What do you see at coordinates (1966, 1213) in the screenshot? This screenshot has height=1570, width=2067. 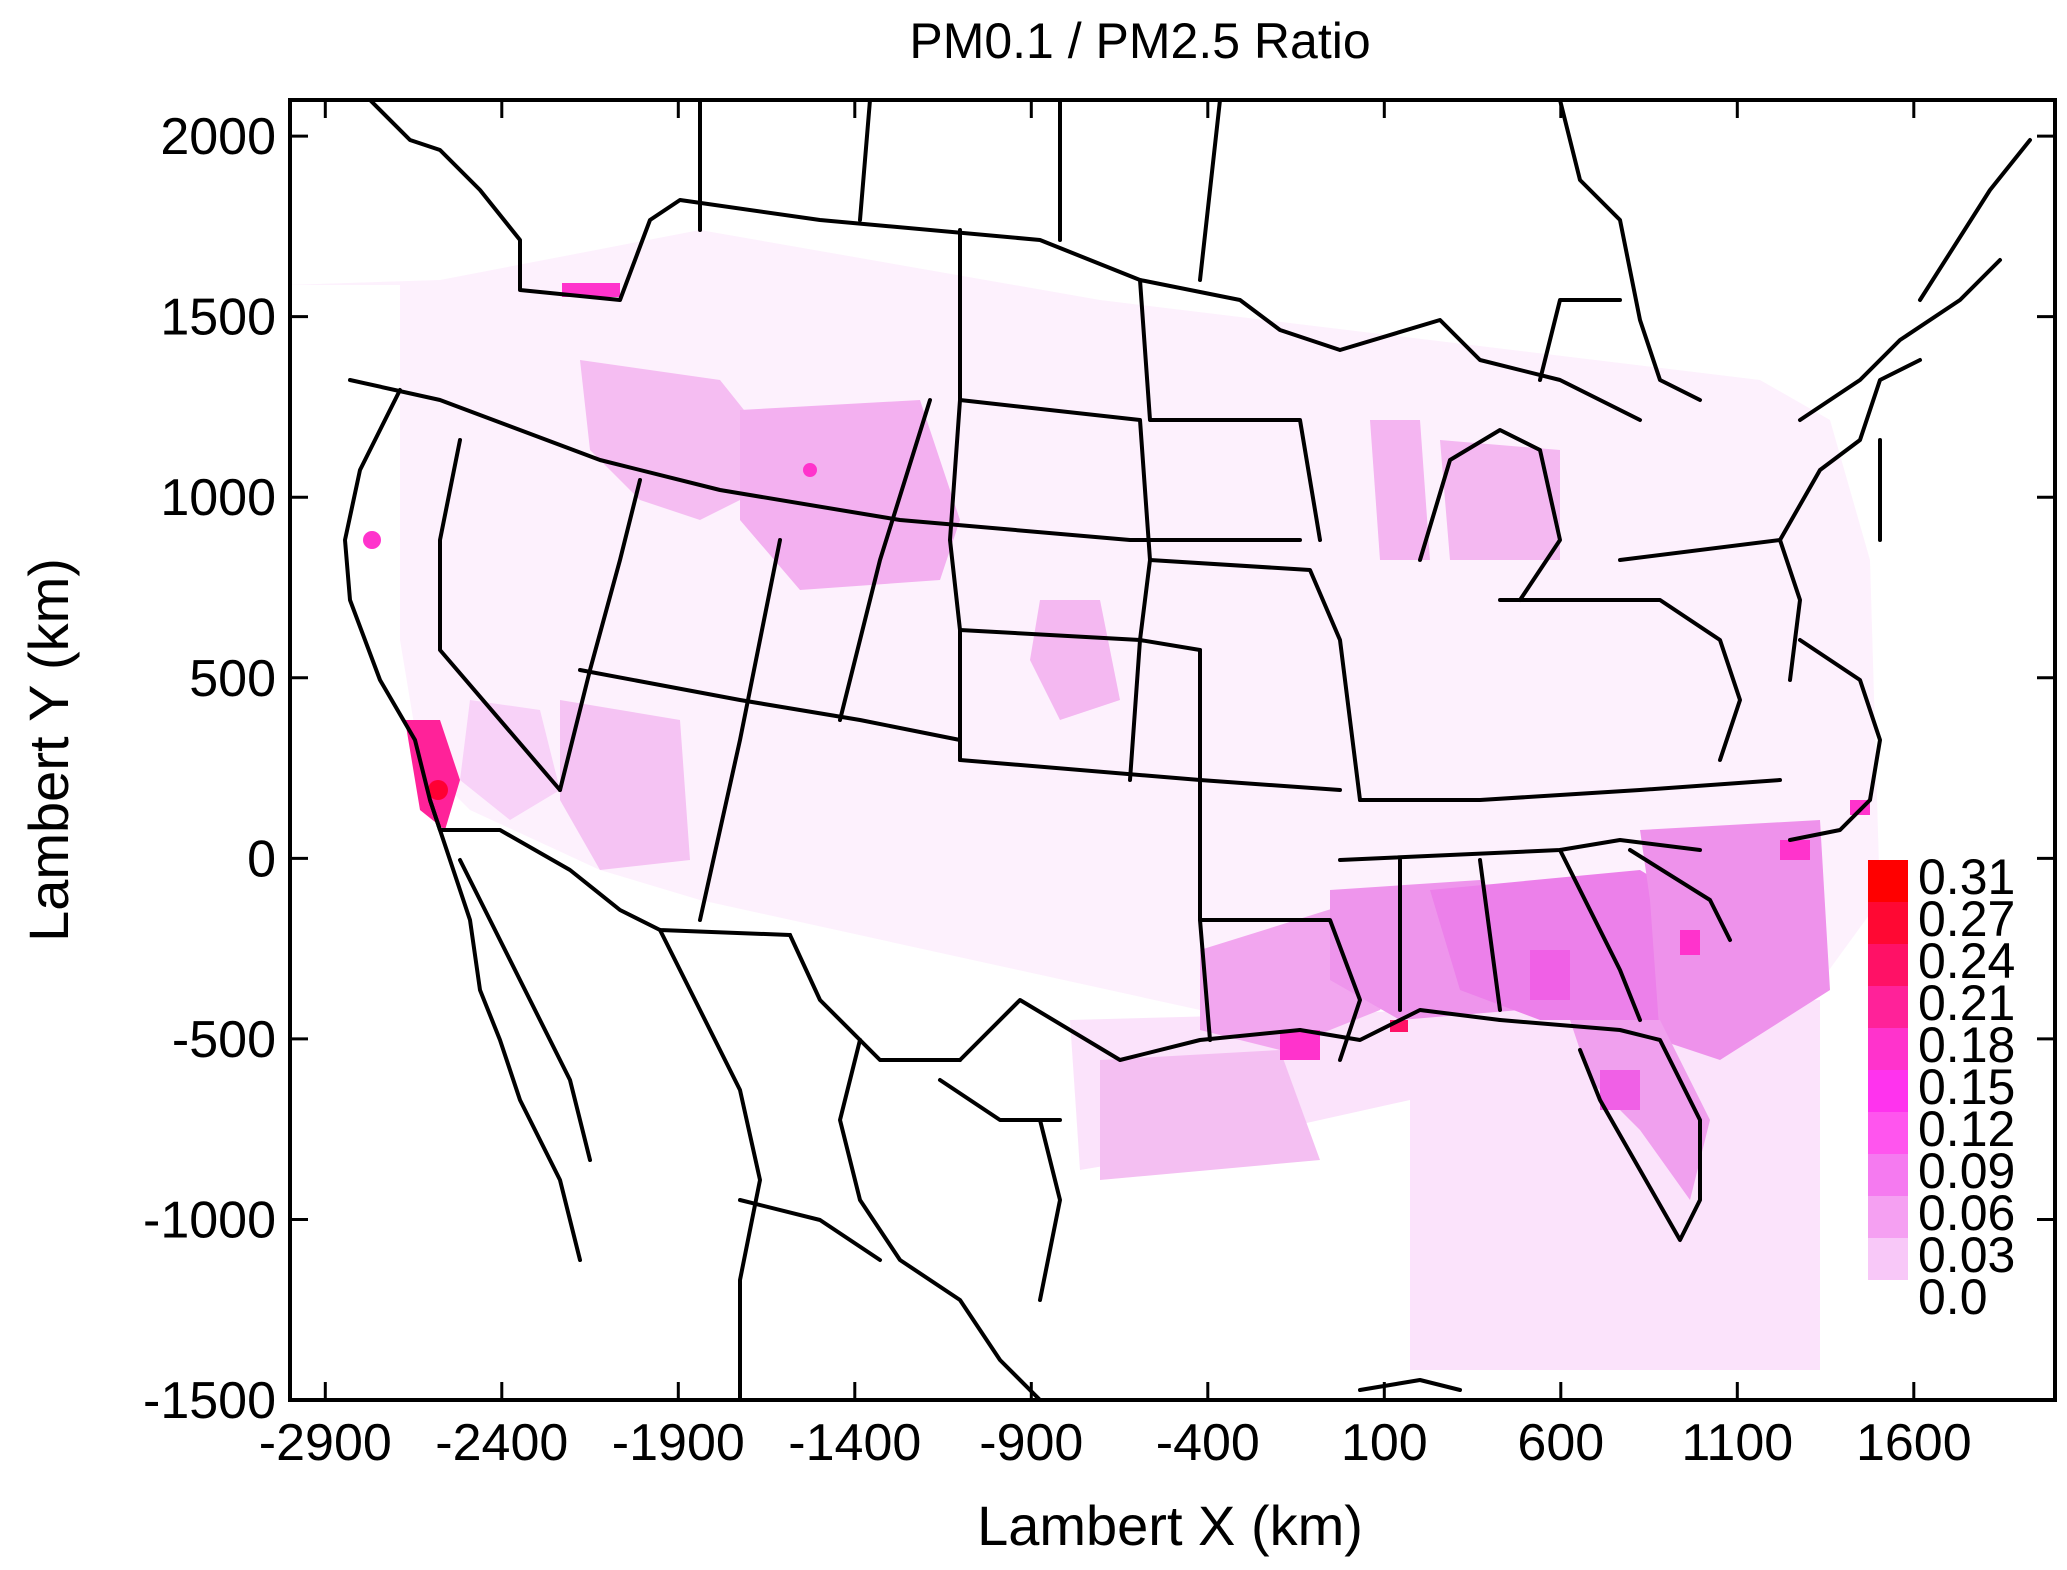 I see `colorbar-label: 0.06` at bounding box center [1966, 1213].